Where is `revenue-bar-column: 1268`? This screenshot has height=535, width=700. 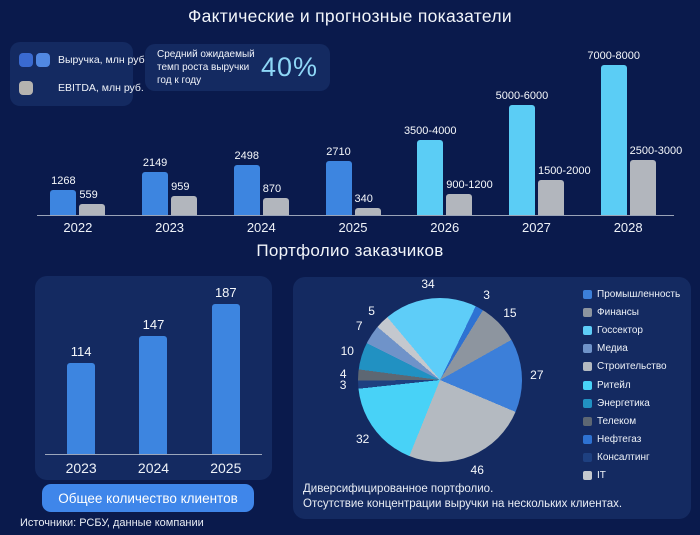 revenue-bar-column: 1268 is located at coordinates (63, 195).